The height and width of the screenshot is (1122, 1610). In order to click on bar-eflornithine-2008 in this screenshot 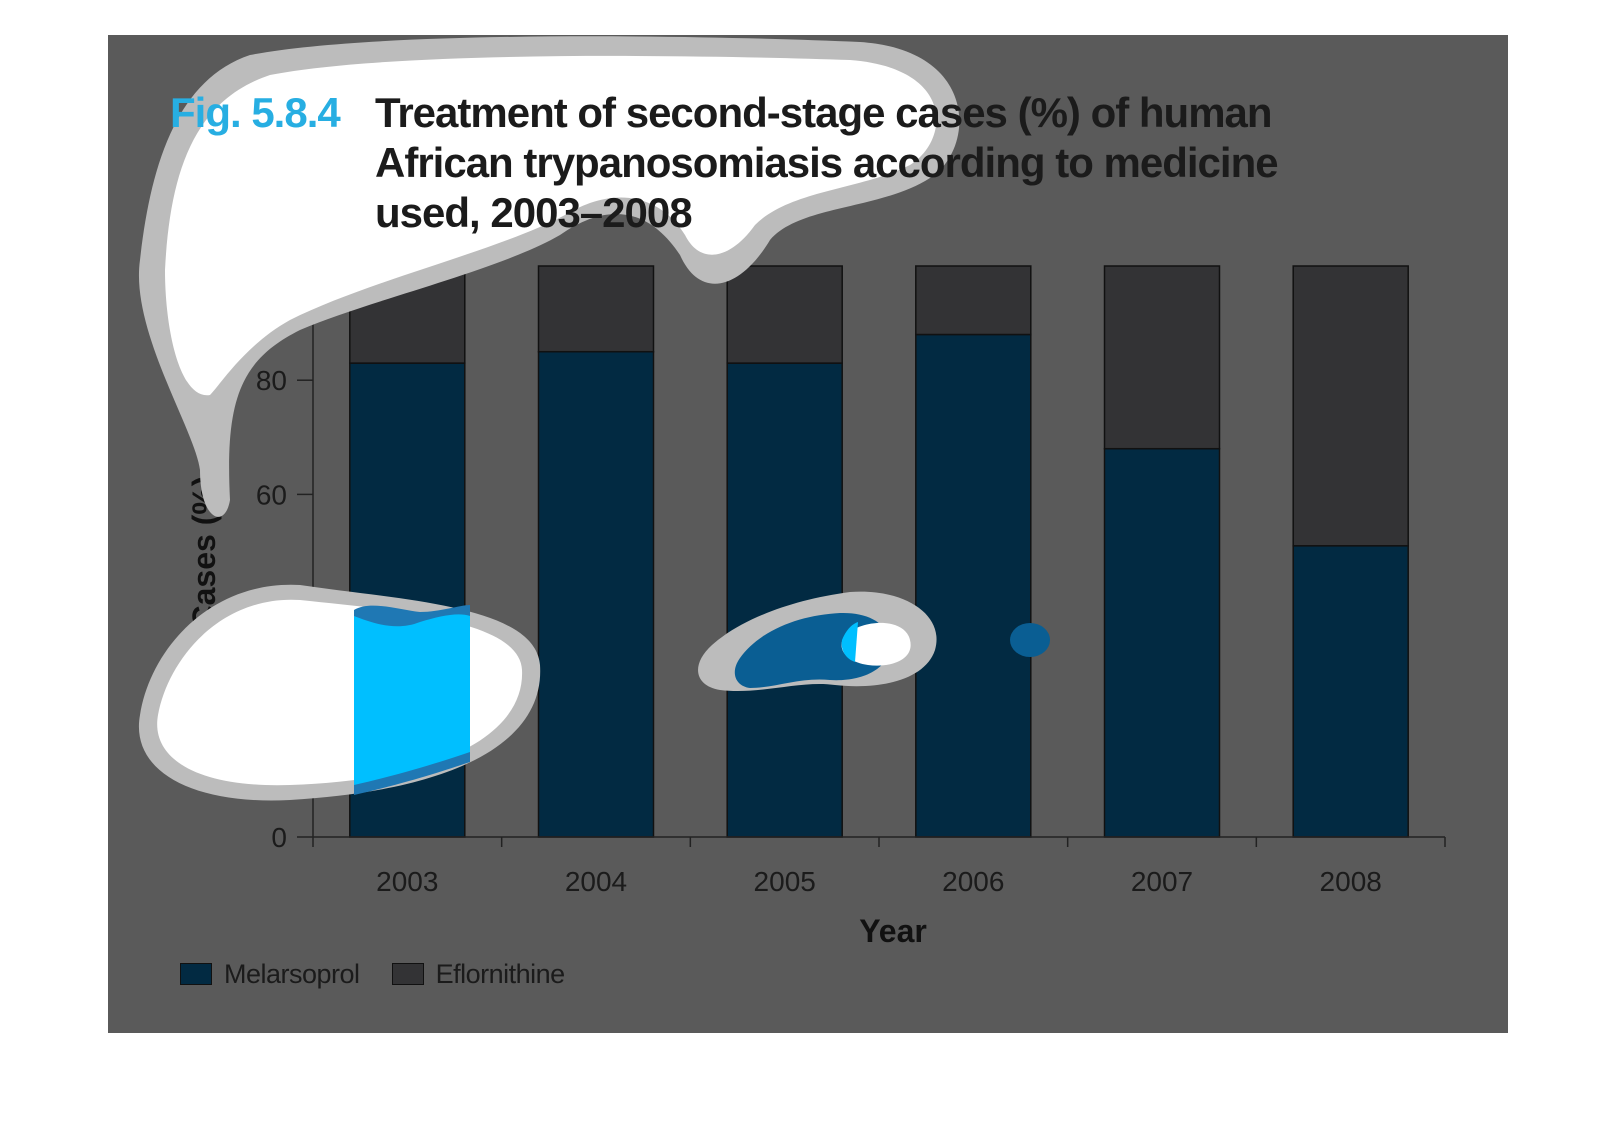, I will do `click(1350, 406)`.